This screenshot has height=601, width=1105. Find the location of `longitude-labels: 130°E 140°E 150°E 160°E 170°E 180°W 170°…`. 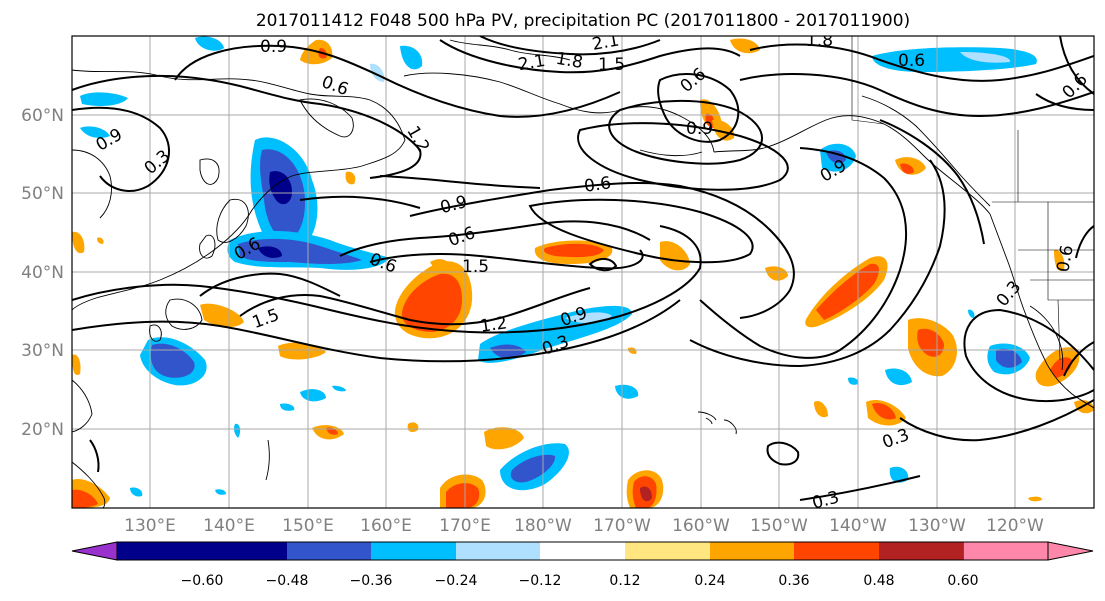

longitude-labels: 130°E 140°E 150°E 160°E 170°E 180°W 170°… is located at coordinates (584, 526).